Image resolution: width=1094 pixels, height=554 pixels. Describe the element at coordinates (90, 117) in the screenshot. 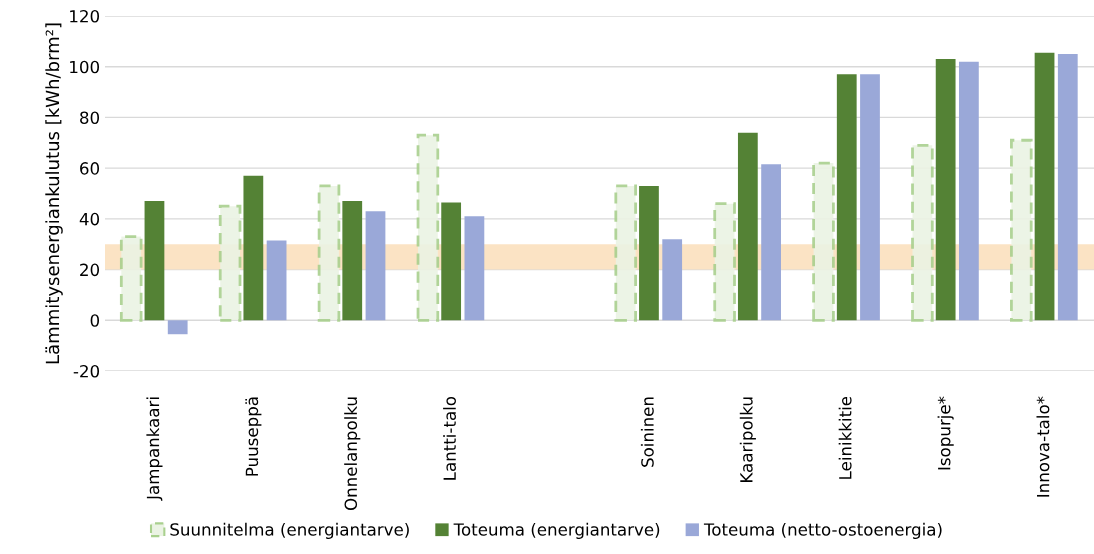

I see `y-tick-label: 80` at that location.